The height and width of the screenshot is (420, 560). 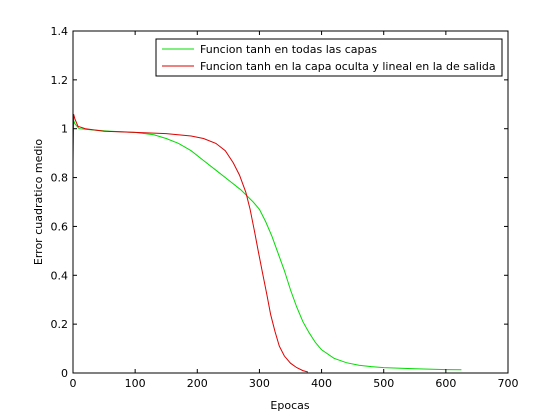 I want to click on y-tick-label: 0.2, so click(x=60, y=324).